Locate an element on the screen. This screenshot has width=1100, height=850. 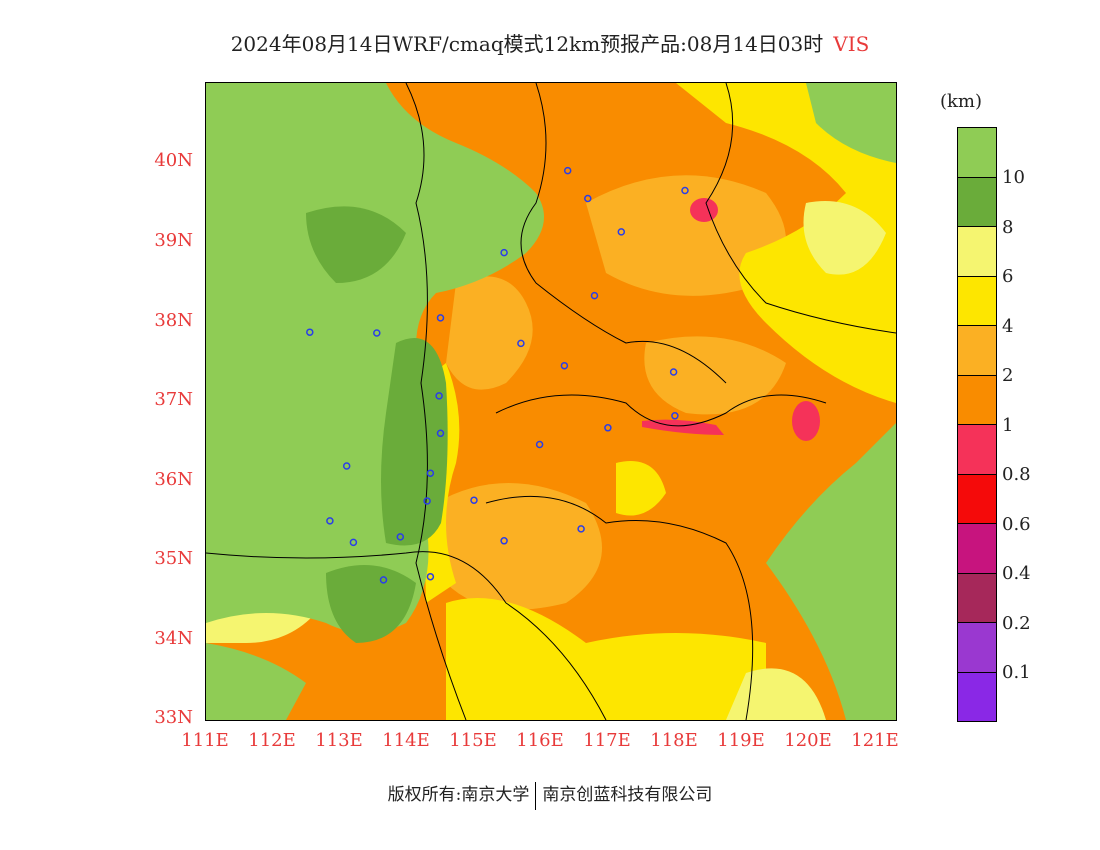
lat-label-39n: 39N is located at coordinates (173, 240).